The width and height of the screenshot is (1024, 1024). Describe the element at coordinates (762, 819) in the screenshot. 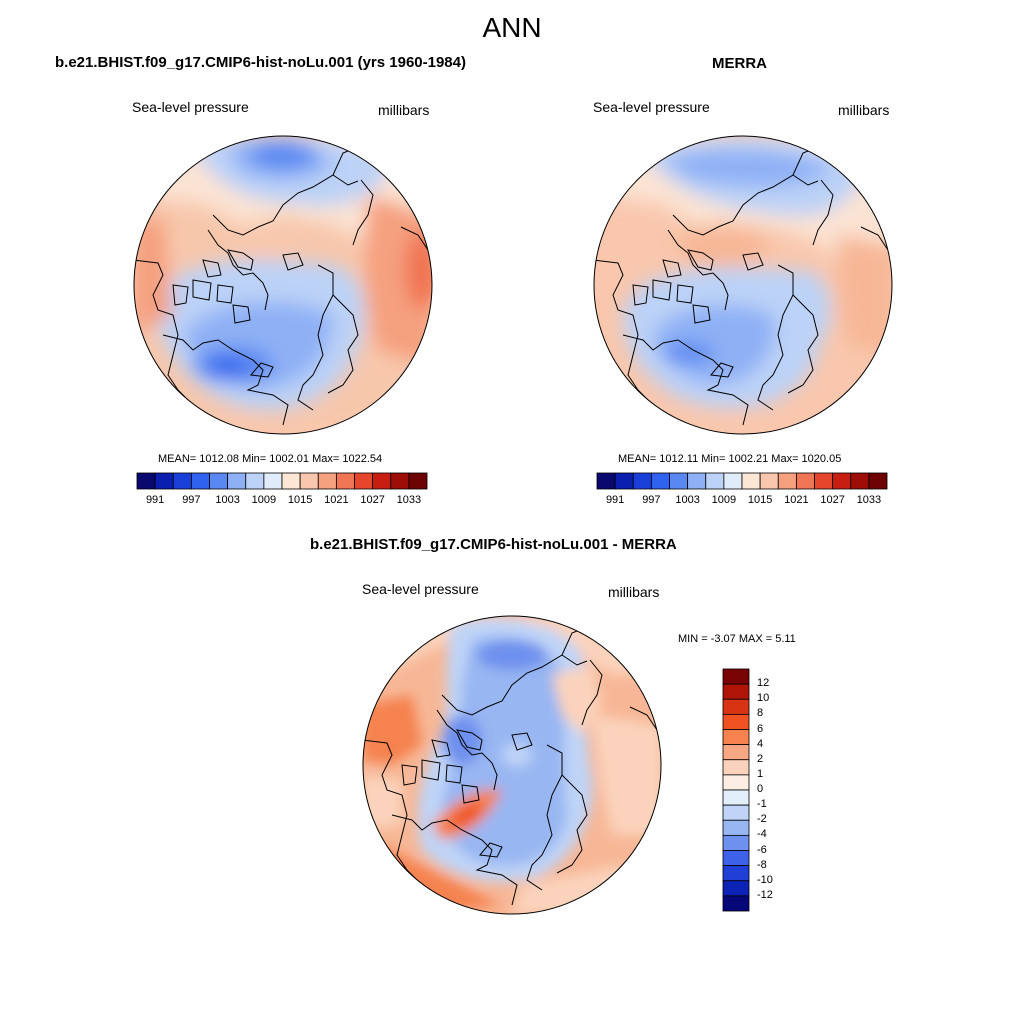

I see `colorbar-tick-label: -2` at that location.